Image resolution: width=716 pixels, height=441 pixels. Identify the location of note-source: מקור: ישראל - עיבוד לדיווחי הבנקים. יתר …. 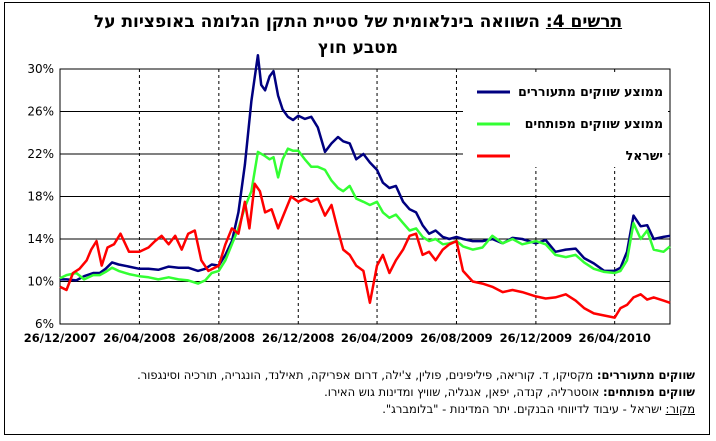
(355, 409).